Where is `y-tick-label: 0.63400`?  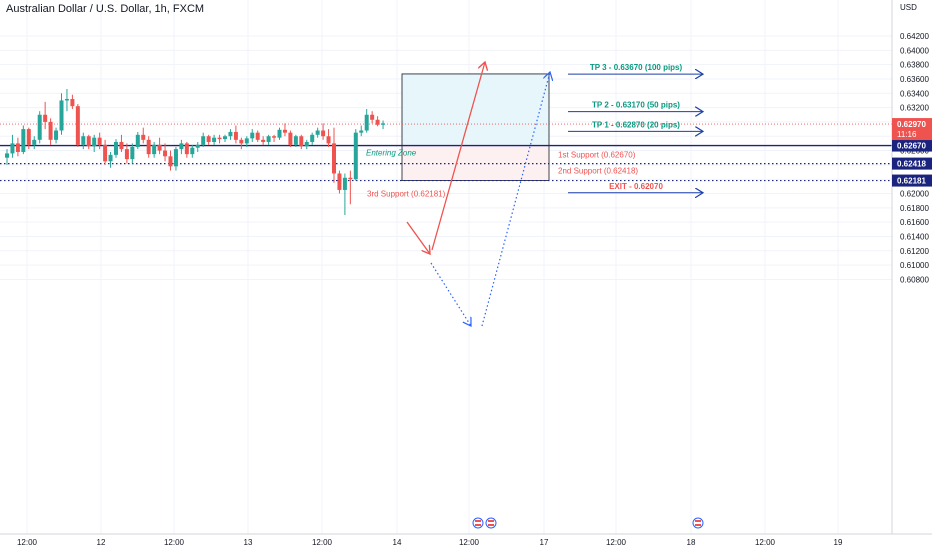 y-tick-label: 0.63400 is located at coordinates (914, 93).